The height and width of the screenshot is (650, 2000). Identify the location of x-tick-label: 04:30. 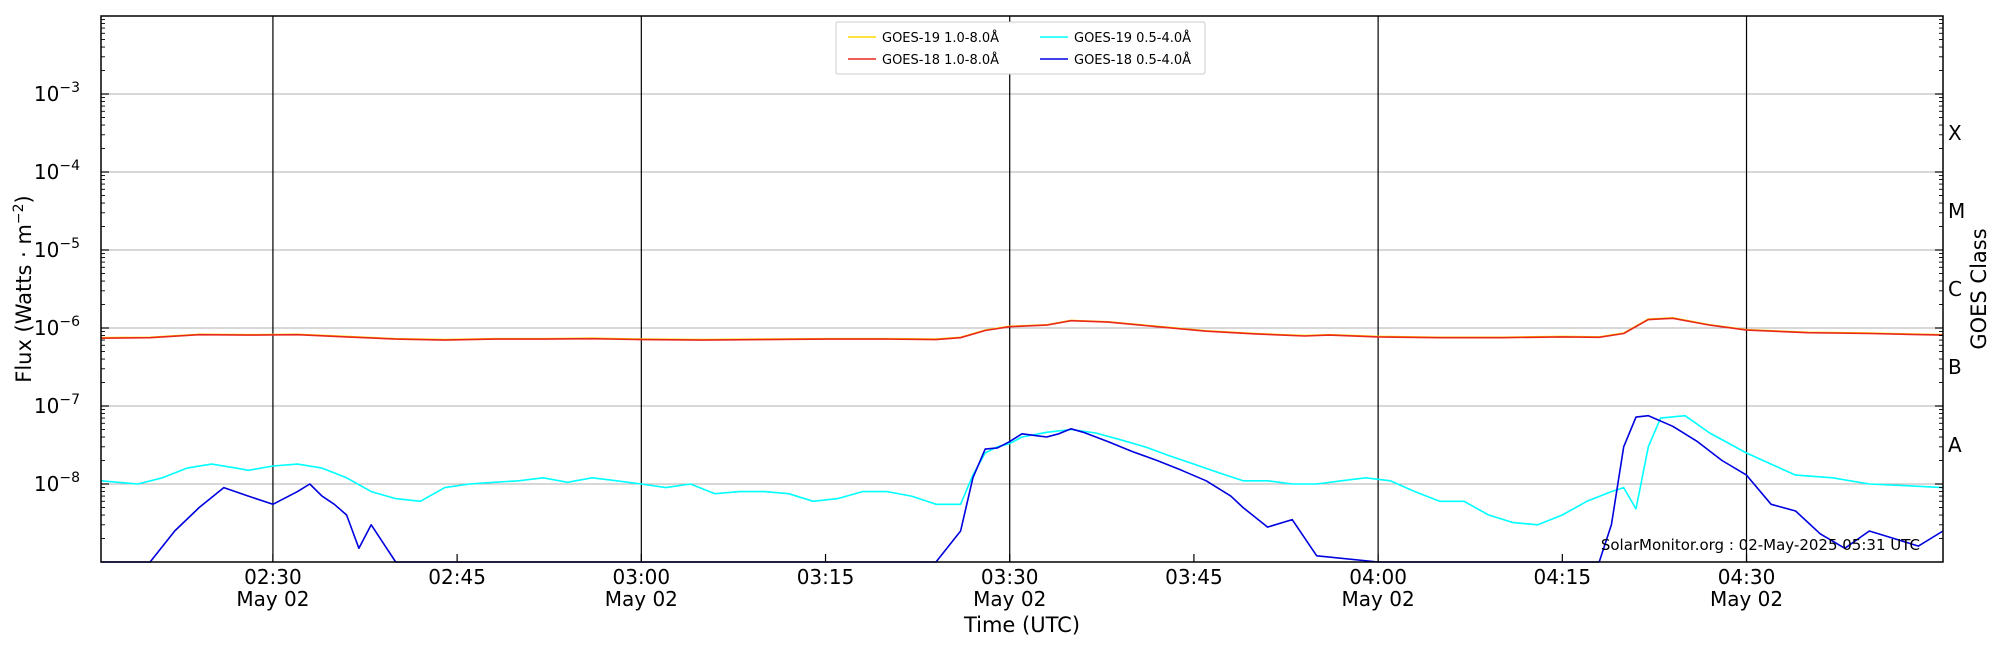
(1747, 577).